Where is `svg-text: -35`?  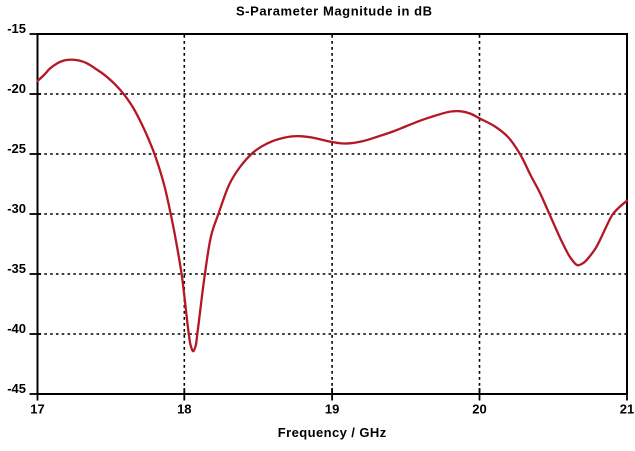 svg-text: -35 is located at coordinates (16, 268).